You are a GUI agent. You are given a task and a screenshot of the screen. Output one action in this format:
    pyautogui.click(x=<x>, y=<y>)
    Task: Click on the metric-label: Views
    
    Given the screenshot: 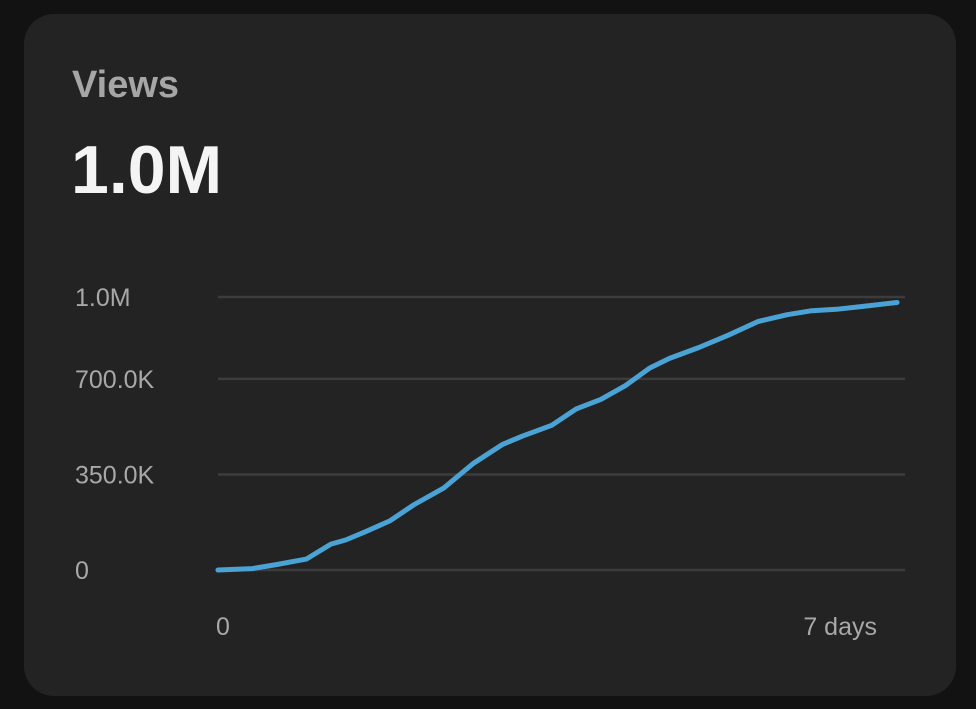 What is the action you would take?
    pyautogui.click(x=126, y=85)
    